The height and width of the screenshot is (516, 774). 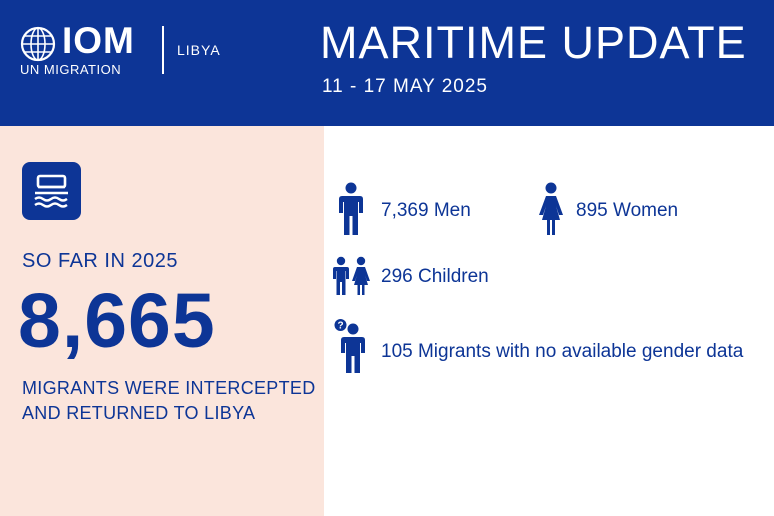 I want to click on country-label: LIBYA, so click(x=199, y=50).